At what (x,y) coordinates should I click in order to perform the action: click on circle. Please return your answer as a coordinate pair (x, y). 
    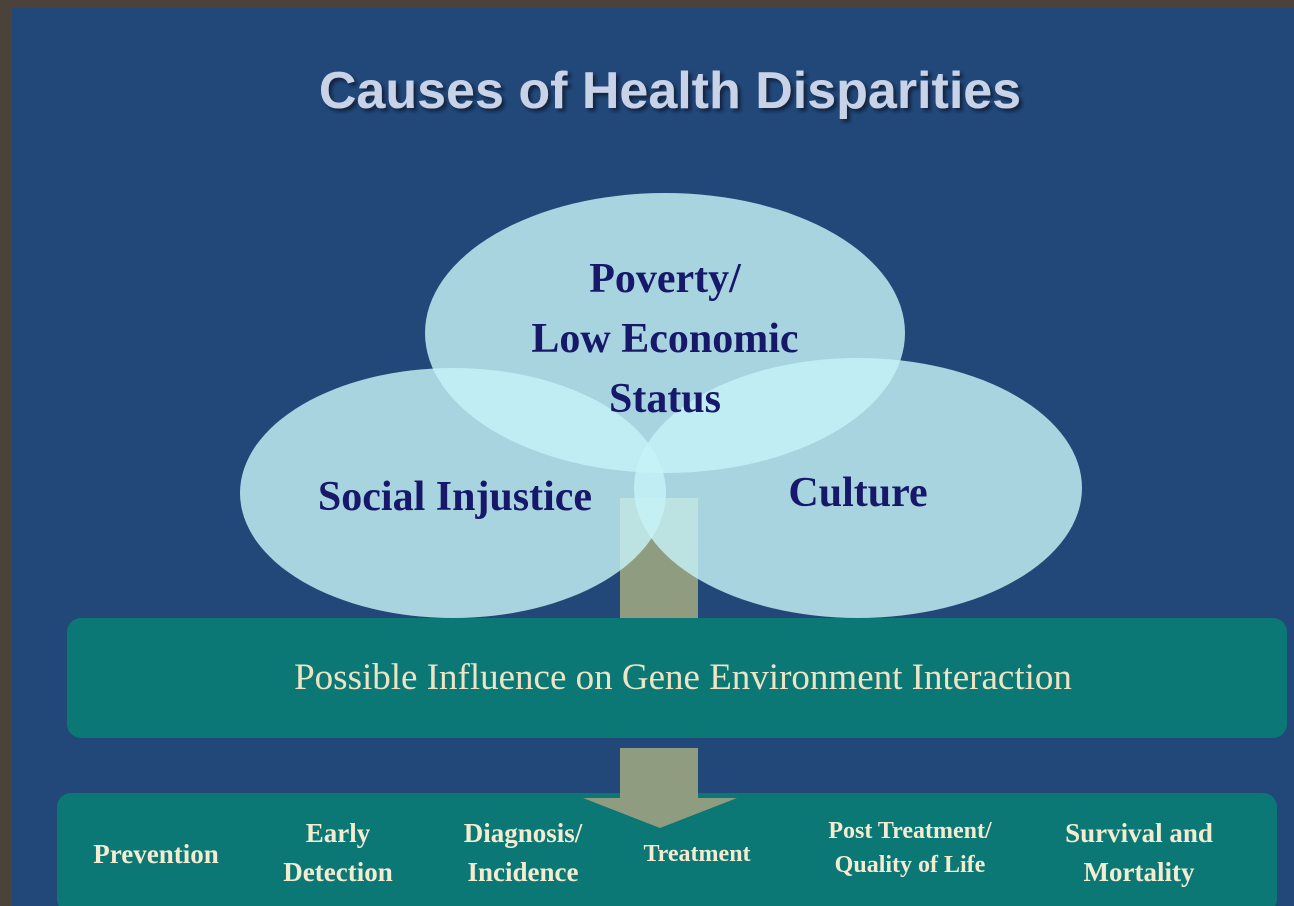
    Looking at the image, I should click on (665, 333).